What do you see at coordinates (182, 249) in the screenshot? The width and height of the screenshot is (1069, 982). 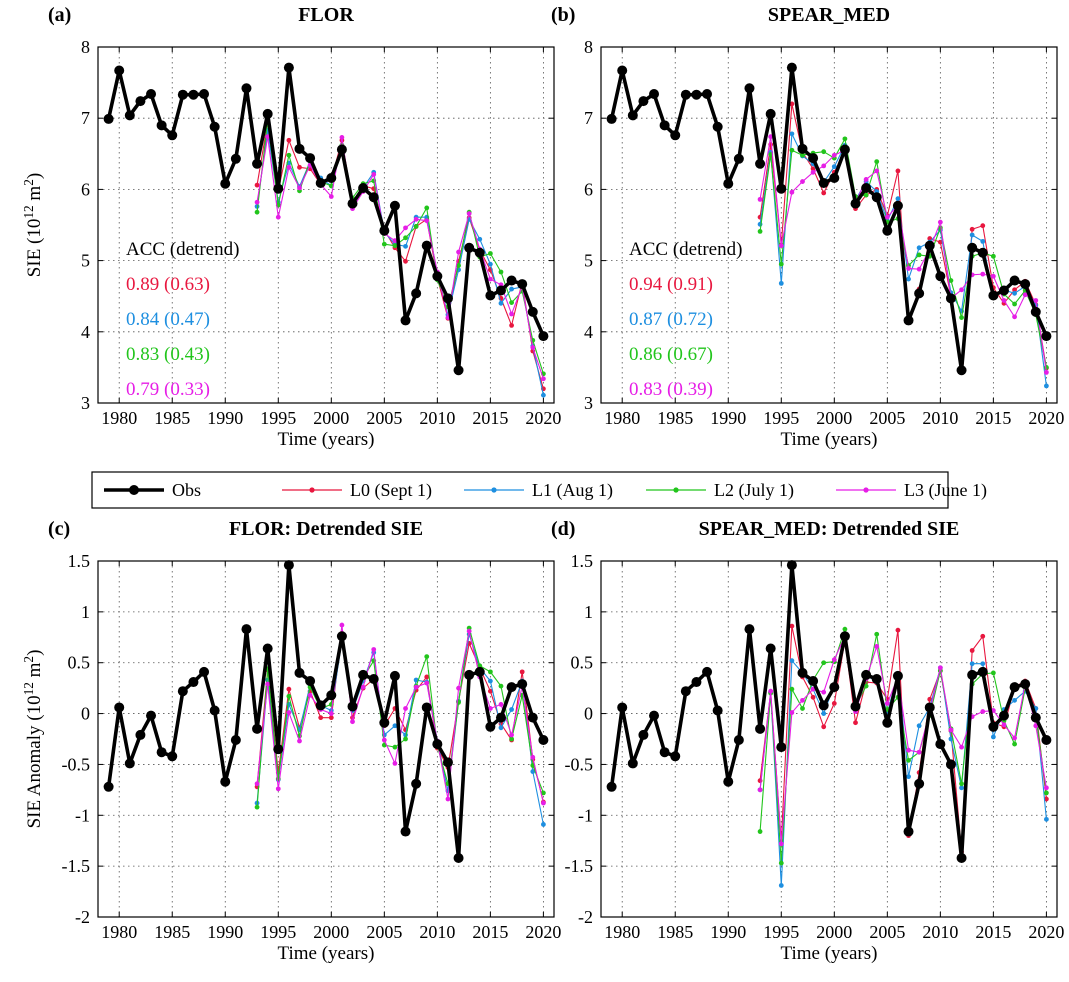 I see `acc-header: ACC (detrend)` at bounding box center [182, 249].